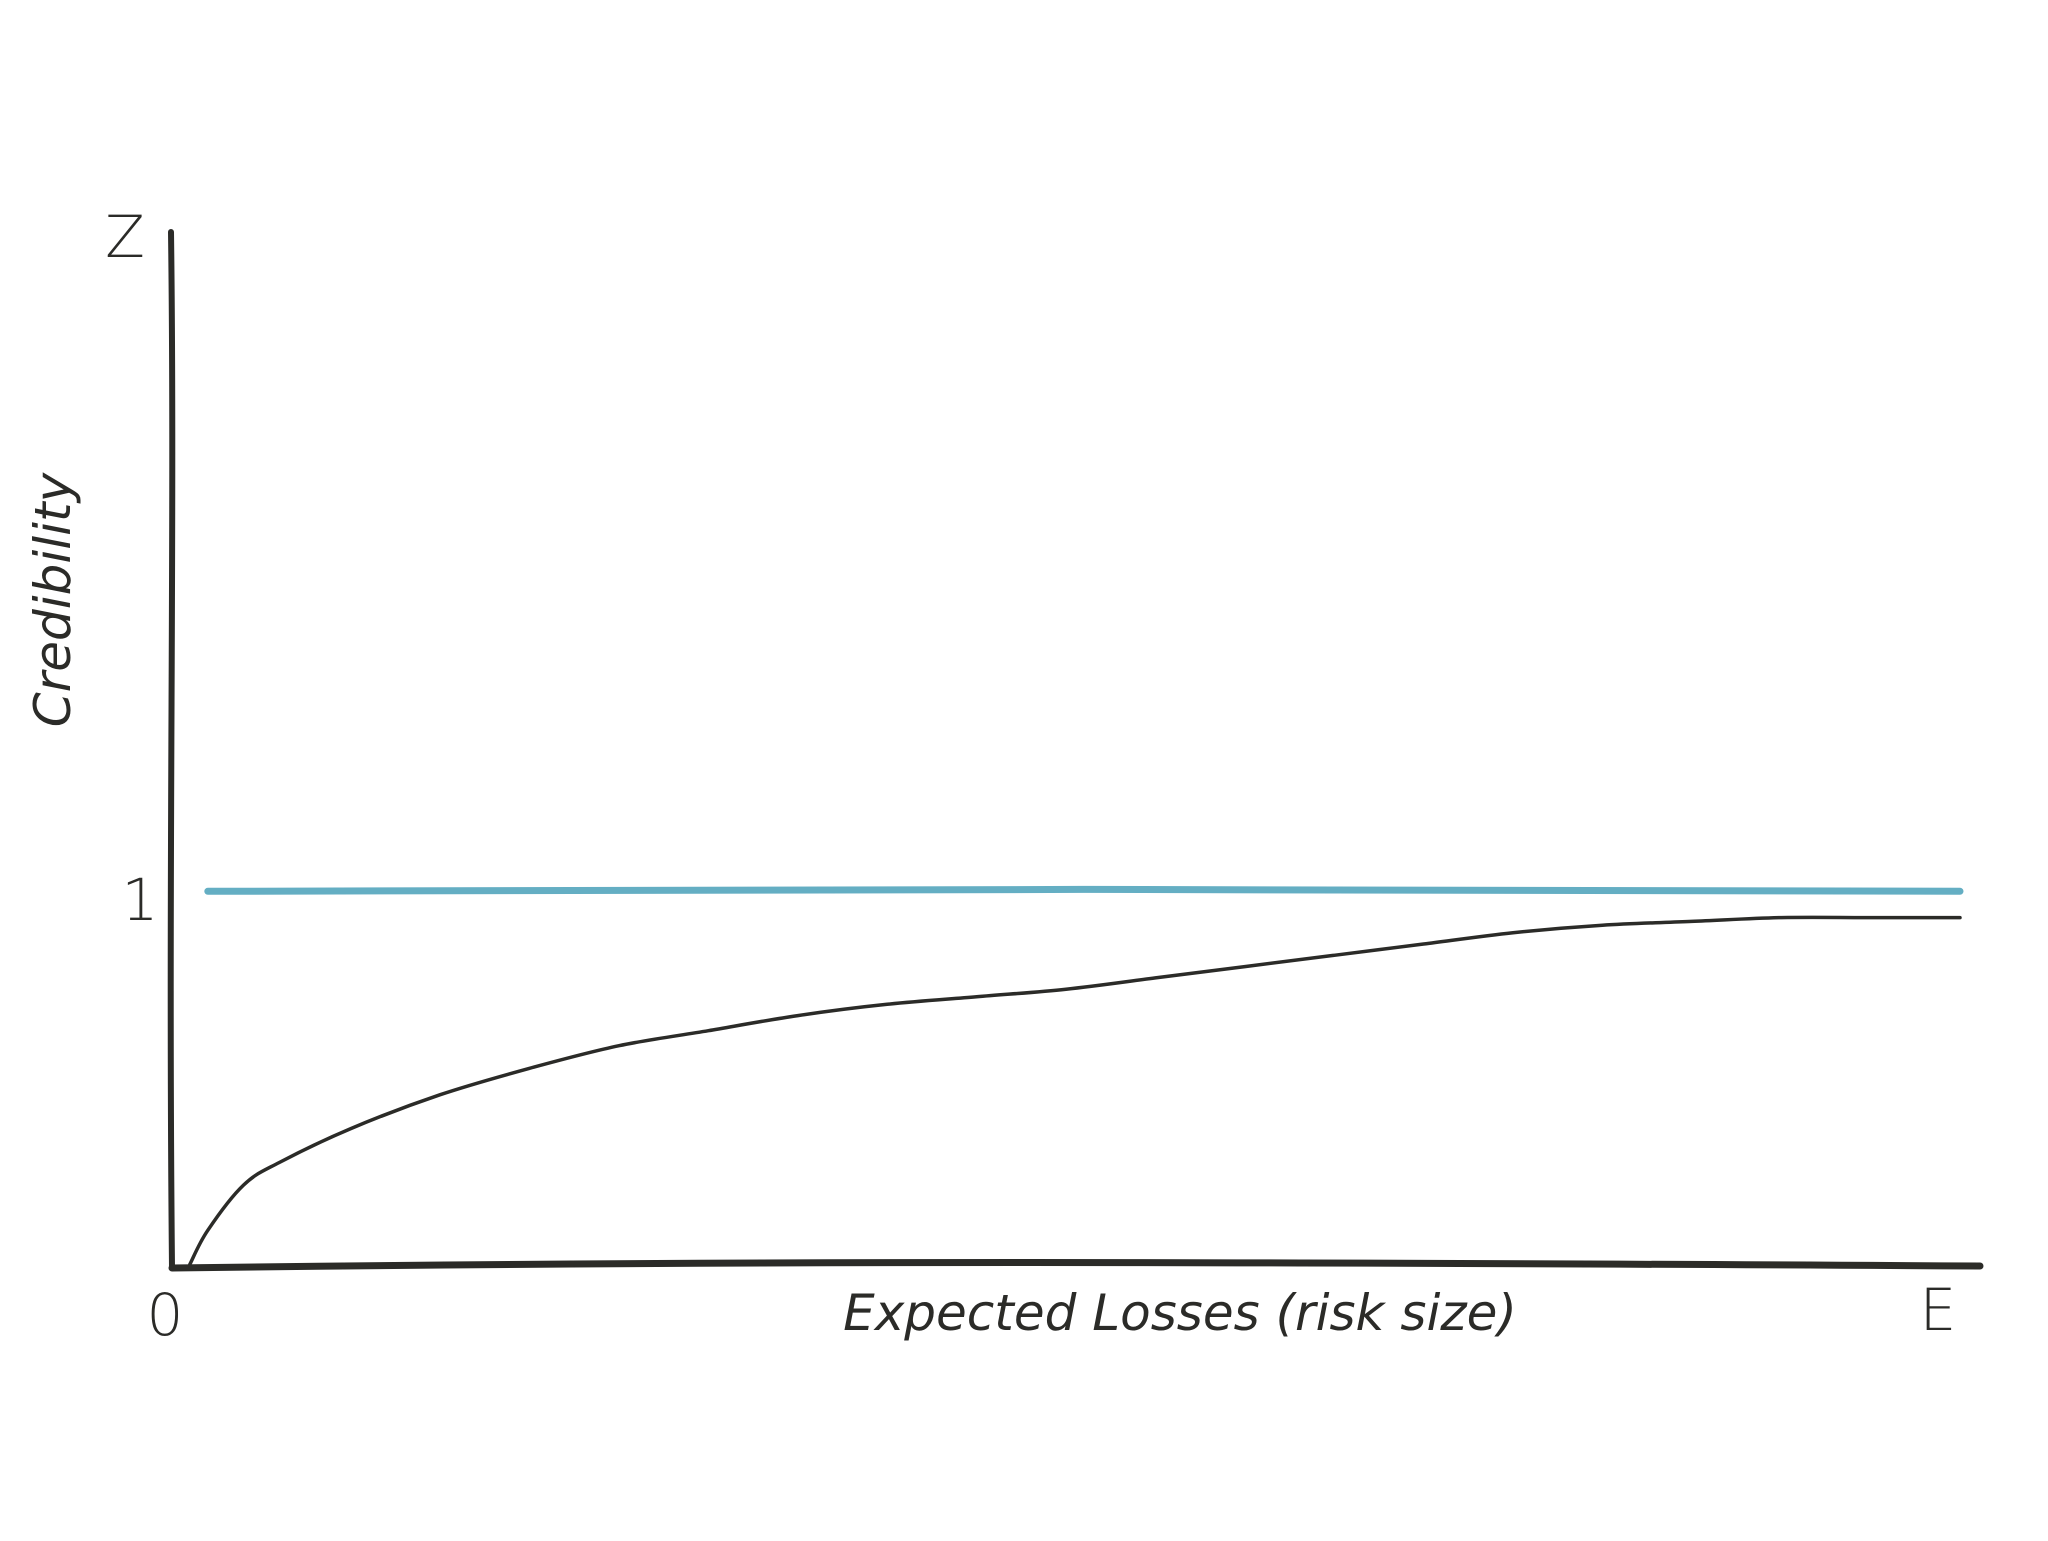 This screenshot has height=1541, width=2048. Describe the element at coordinates (1084, 890) in the screenshot. I see `full-credibility-line` at that location.